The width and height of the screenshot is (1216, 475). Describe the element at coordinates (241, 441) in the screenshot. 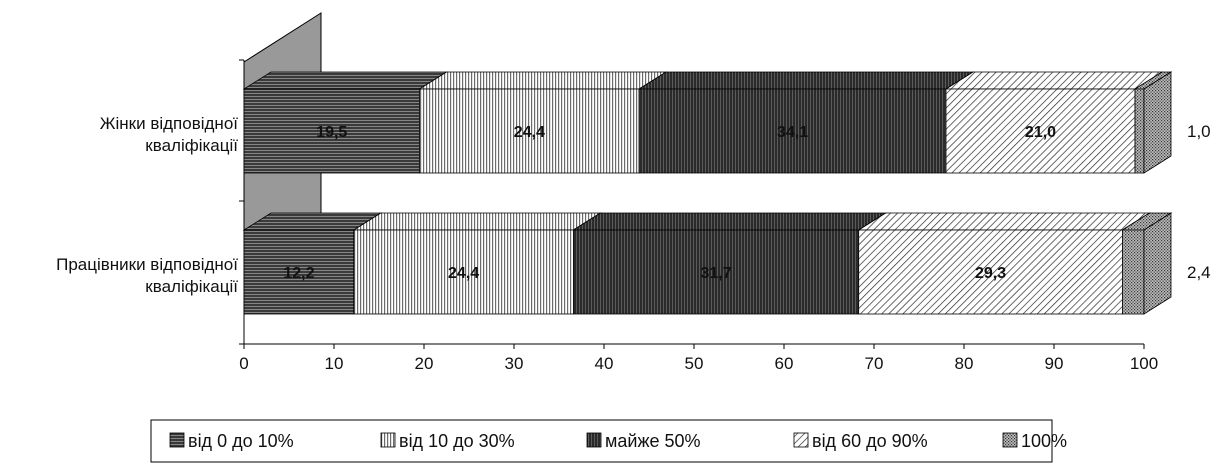

I see `legend-label: від 0 до 10%` at that location.